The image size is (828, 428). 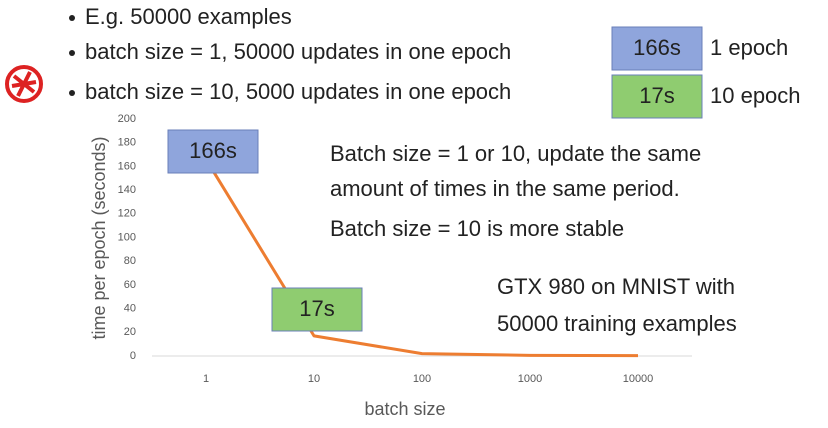 I want to click on annotation: 50000 training examples, so click(x=617, y=323).